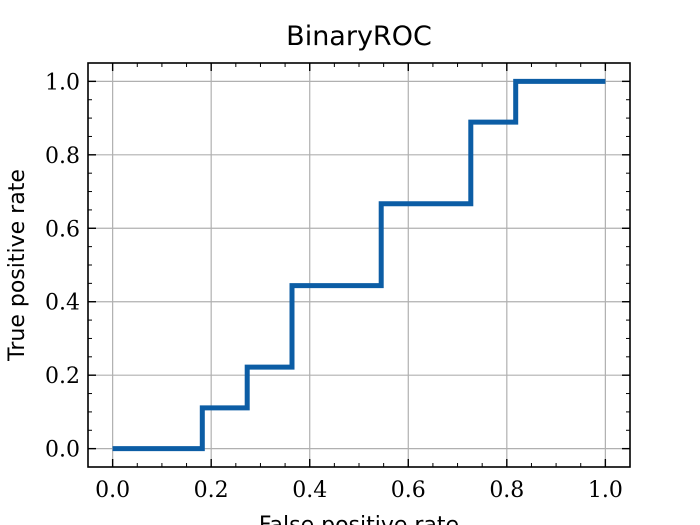 This screenshot has height=525, width=700. Describe the element at coordinates (112, 490) in the screenshot. I see `x-tick-label: 0.0` at that location.